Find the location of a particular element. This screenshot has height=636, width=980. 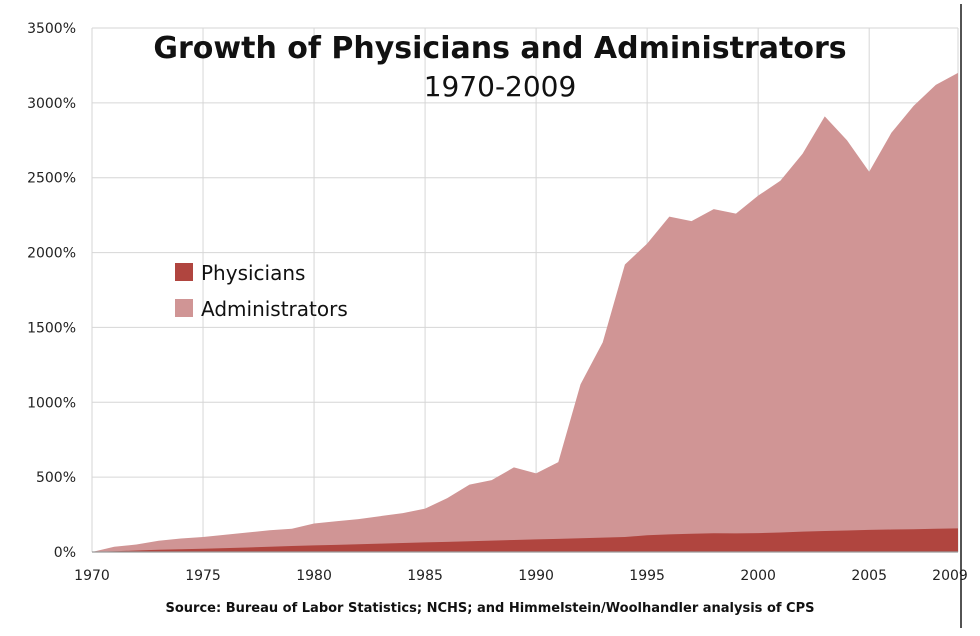

x-tick-label: 1985 is located at coordinates (425, 576).